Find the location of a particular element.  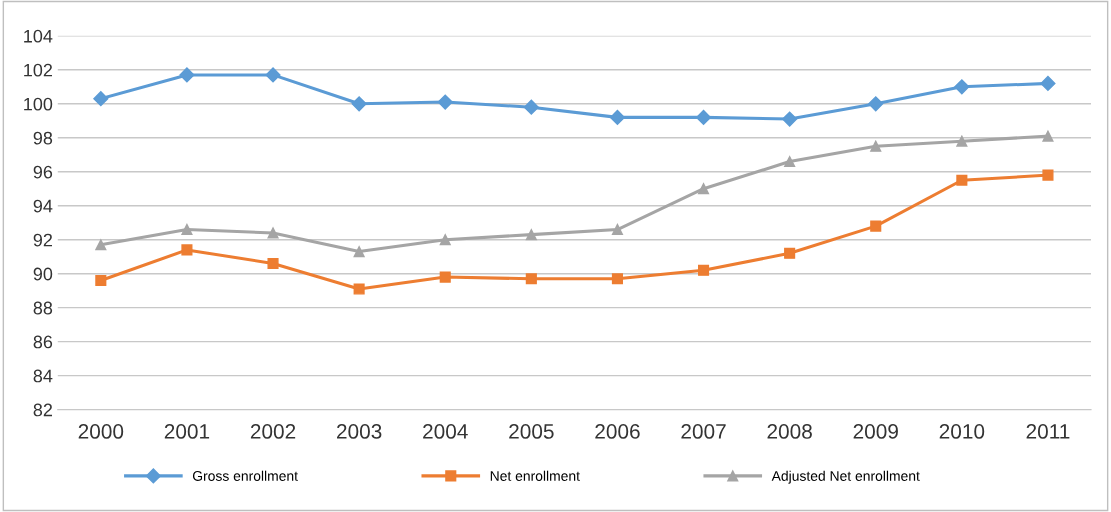

y-tick-label: 82 is located at coordinates (43, 410).